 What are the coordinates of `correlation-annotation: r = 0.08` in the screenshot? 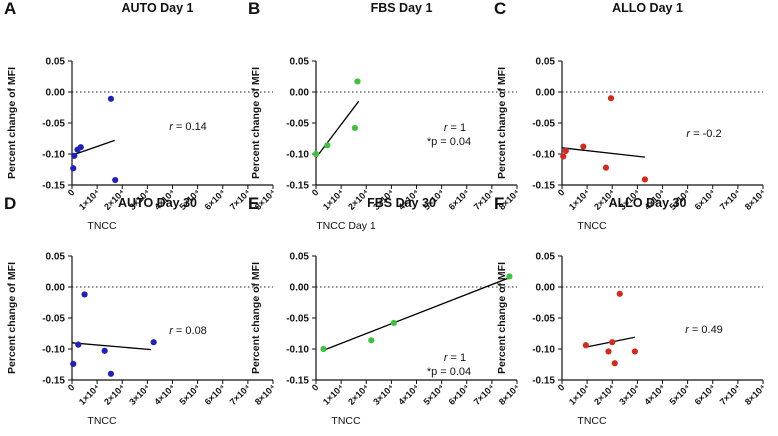 It's located at (188, 331).